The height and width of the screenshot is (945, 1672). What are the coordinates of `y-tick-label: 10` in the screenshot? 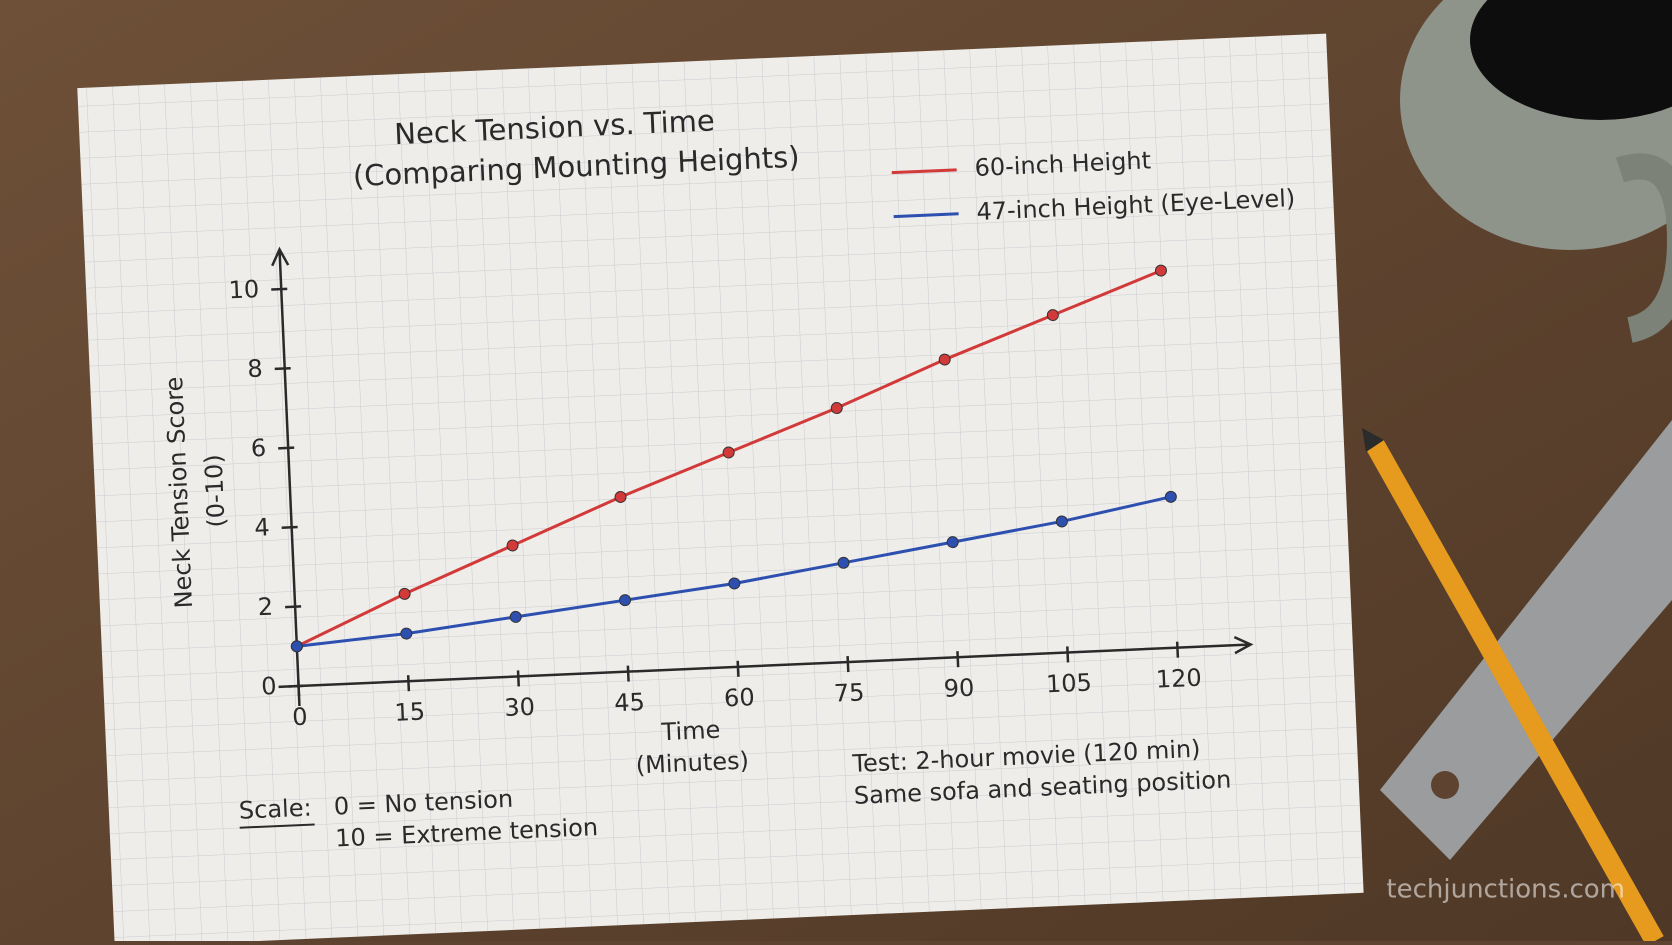 It's located at (244, 289).